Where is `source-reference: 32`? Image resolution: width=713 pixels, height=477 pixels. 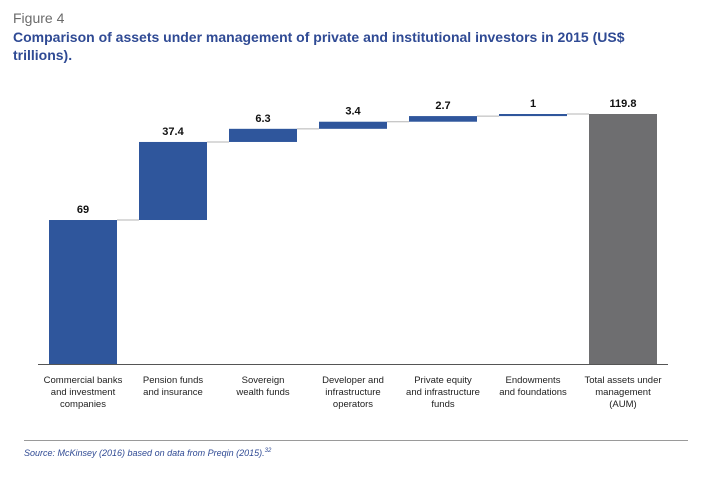 source-reference: 32 is located at coordinates (268, 451).